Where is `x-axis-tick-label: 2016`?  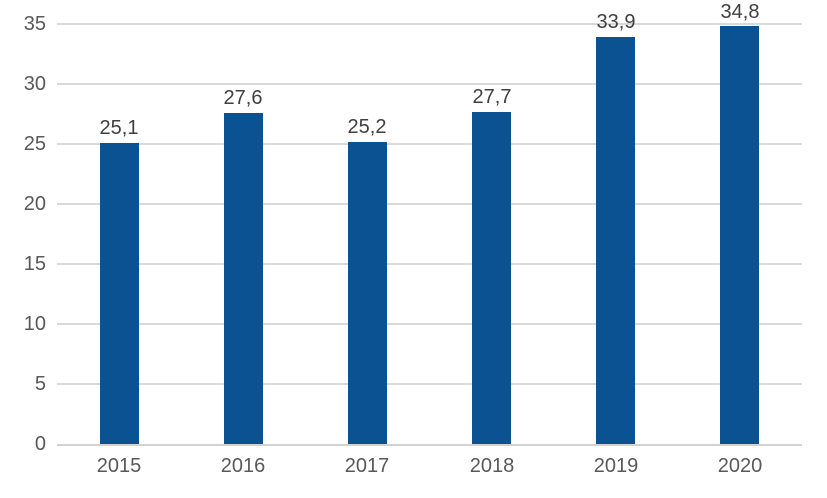
x-axis-tick-label: 2016 is located at coordinates (243, 466).